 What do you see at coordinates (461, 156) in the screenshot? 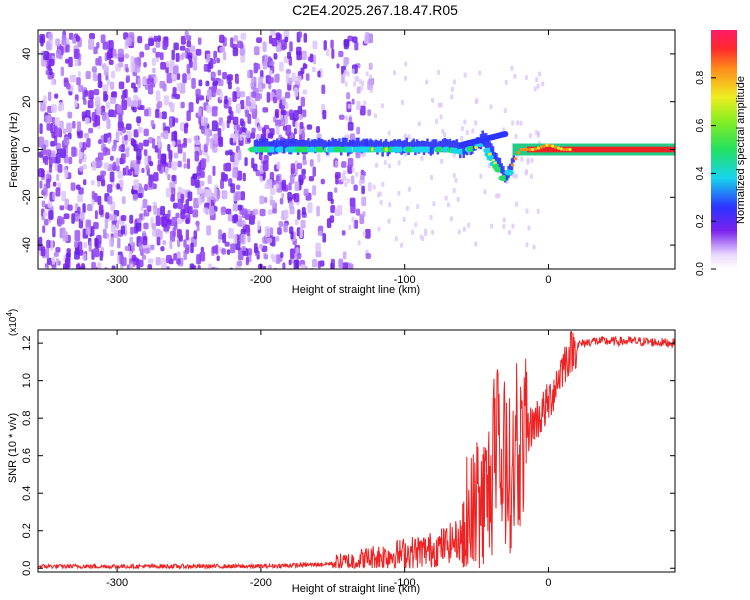
I see `spectrogram-signal-track` at bounding box center [461, 156].